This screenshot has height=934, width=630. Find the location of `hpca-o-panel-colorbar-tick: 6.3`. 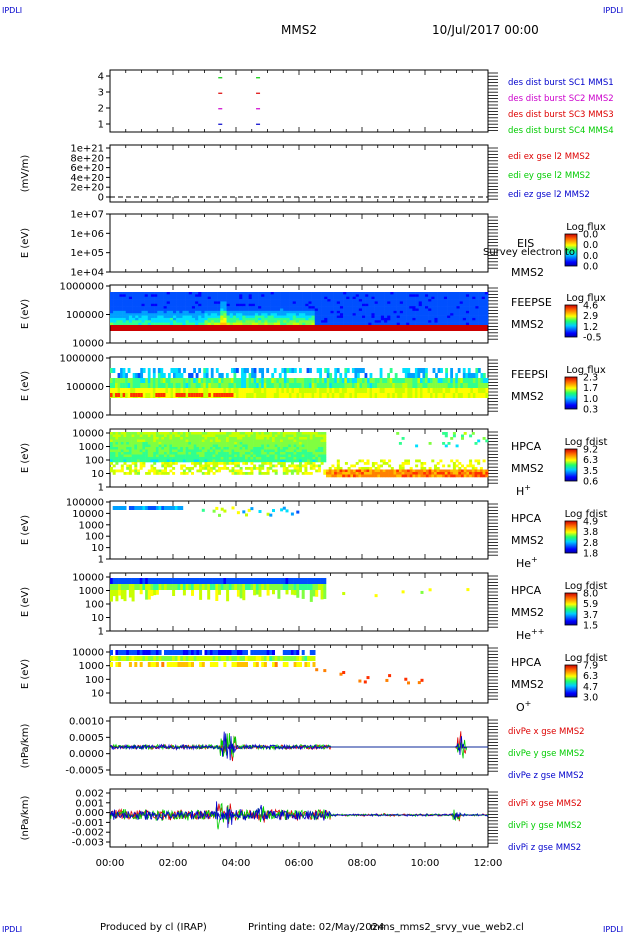

hpca-o-panel-colorbar-tick: 6.3 is located at coordinates (590, 676).